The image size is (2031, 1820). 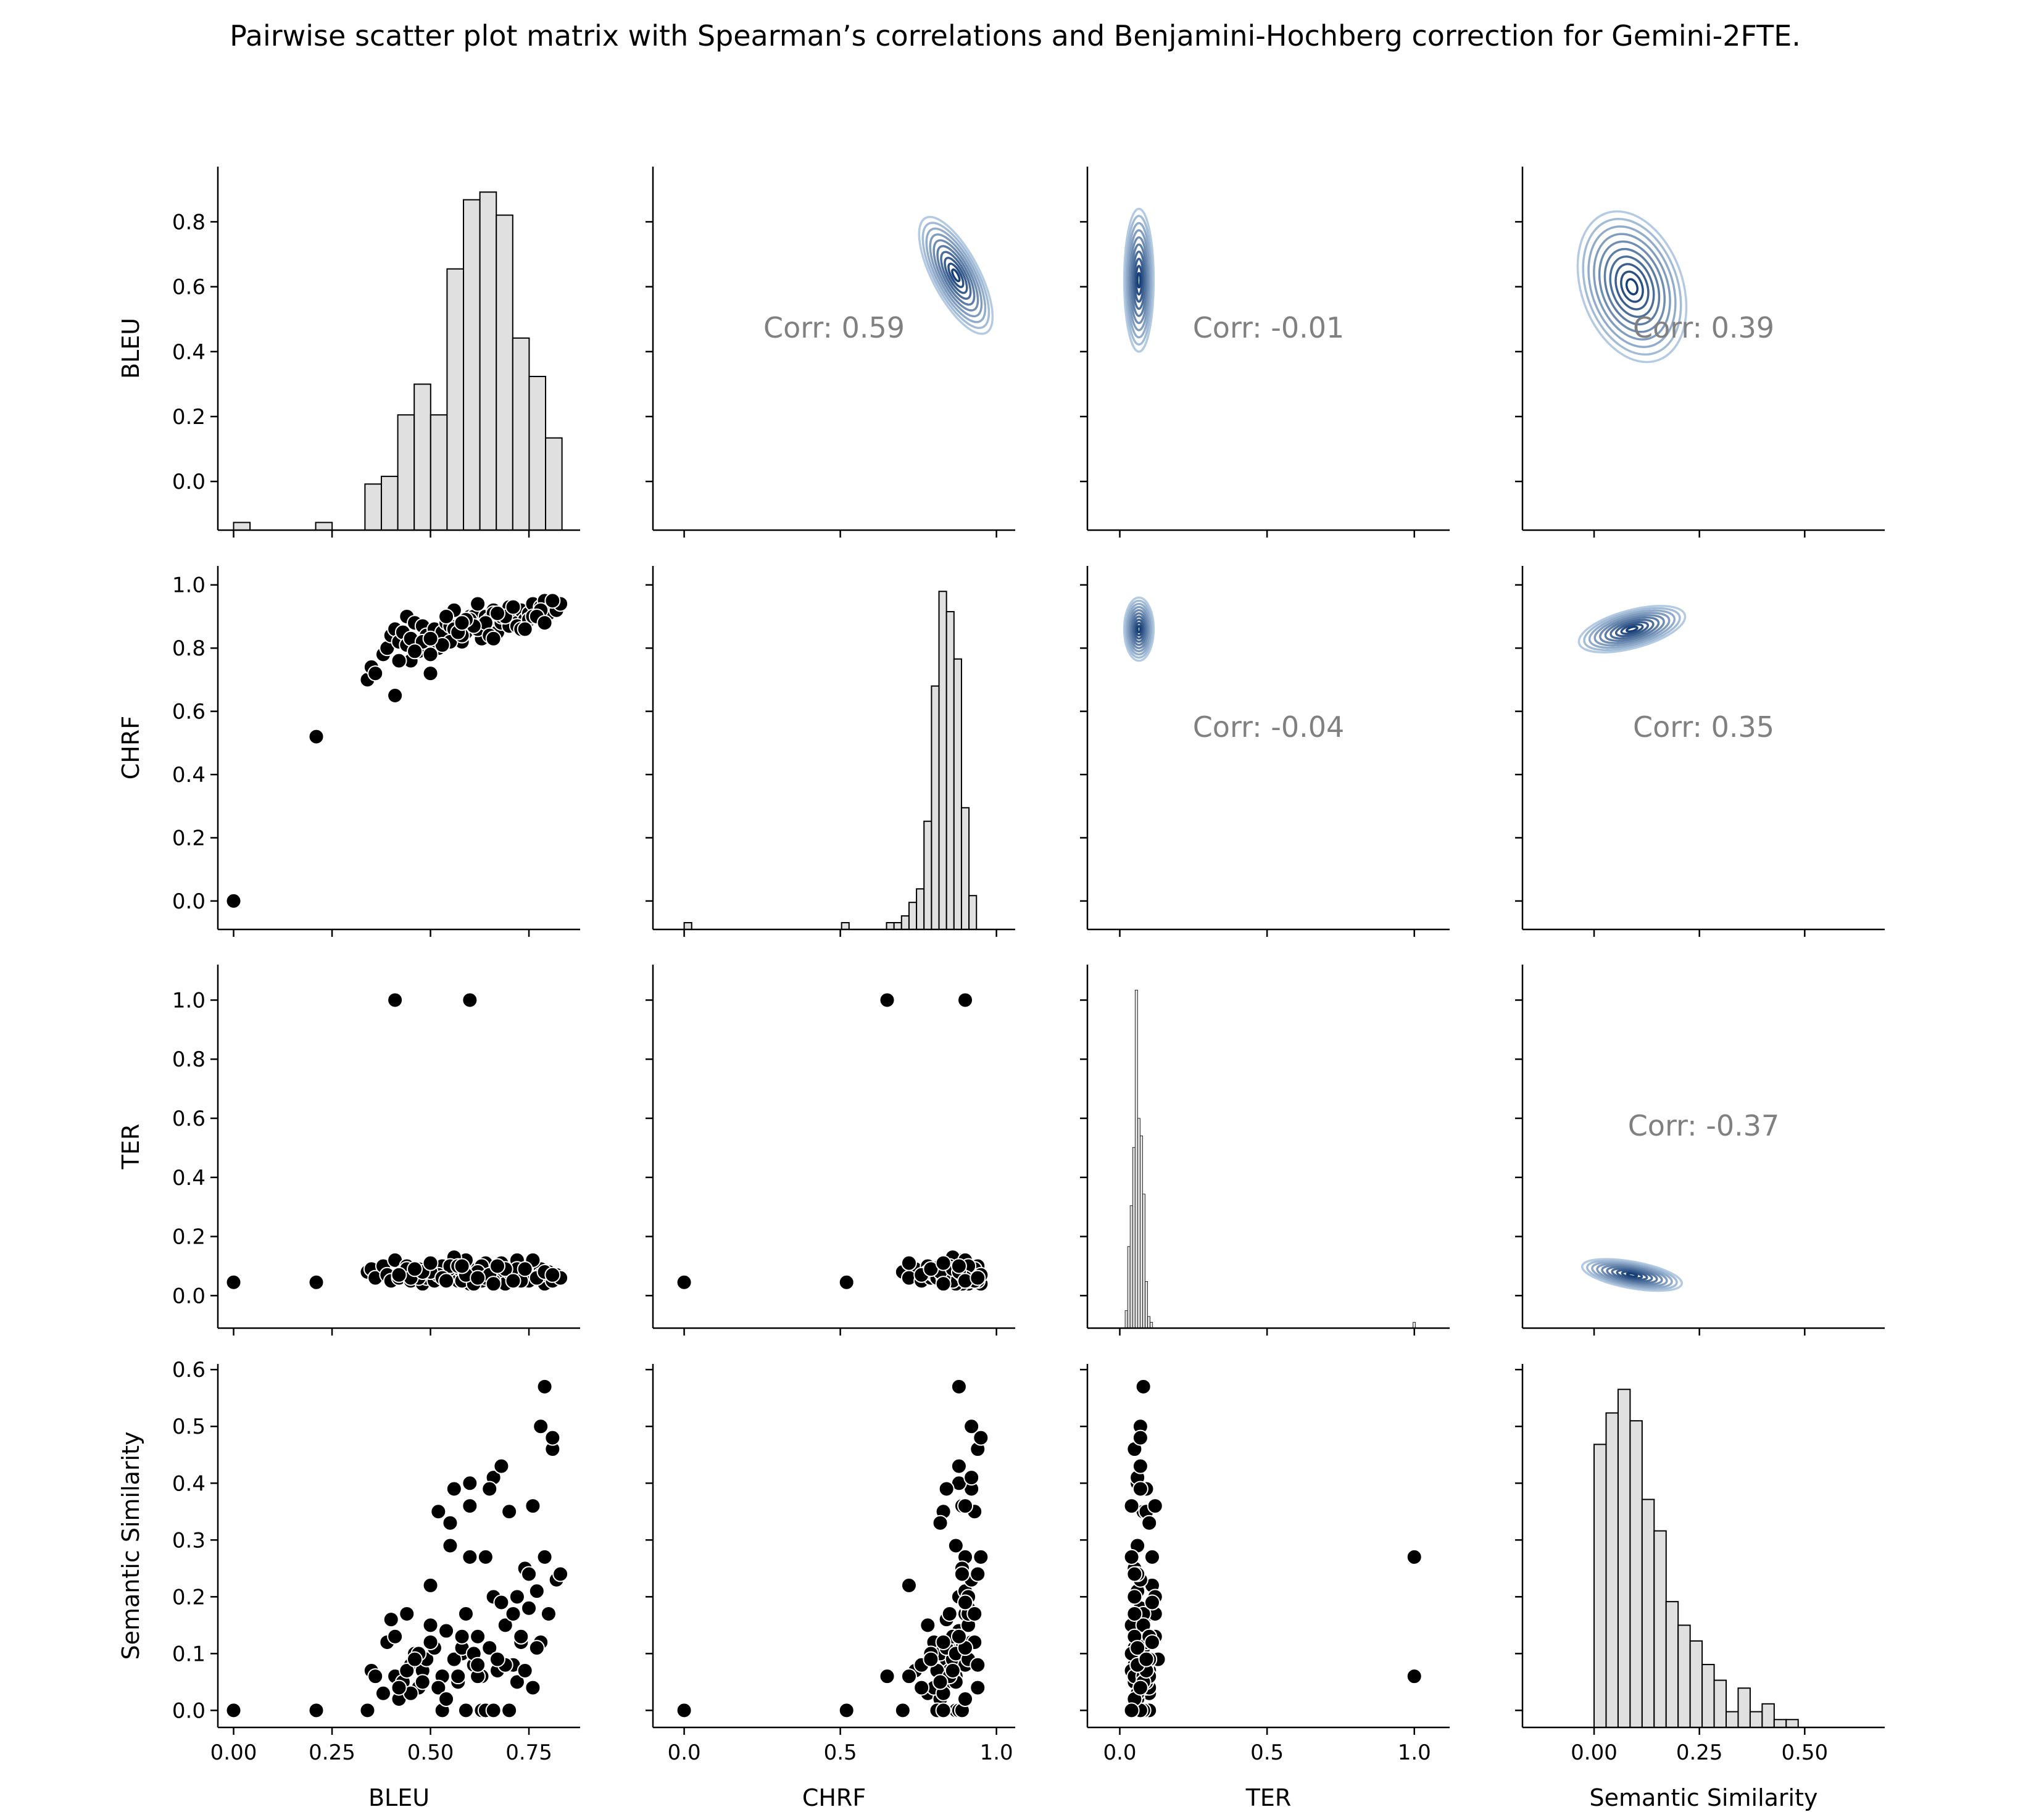 I want to click on y-tick-label: 0.0, so click(x=189, y=1710).